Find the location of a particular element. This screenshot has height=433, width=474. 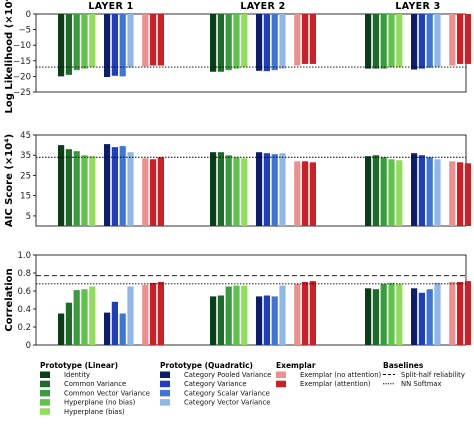

legend-group-title: Exemplar is located at coordinates (296, 365).